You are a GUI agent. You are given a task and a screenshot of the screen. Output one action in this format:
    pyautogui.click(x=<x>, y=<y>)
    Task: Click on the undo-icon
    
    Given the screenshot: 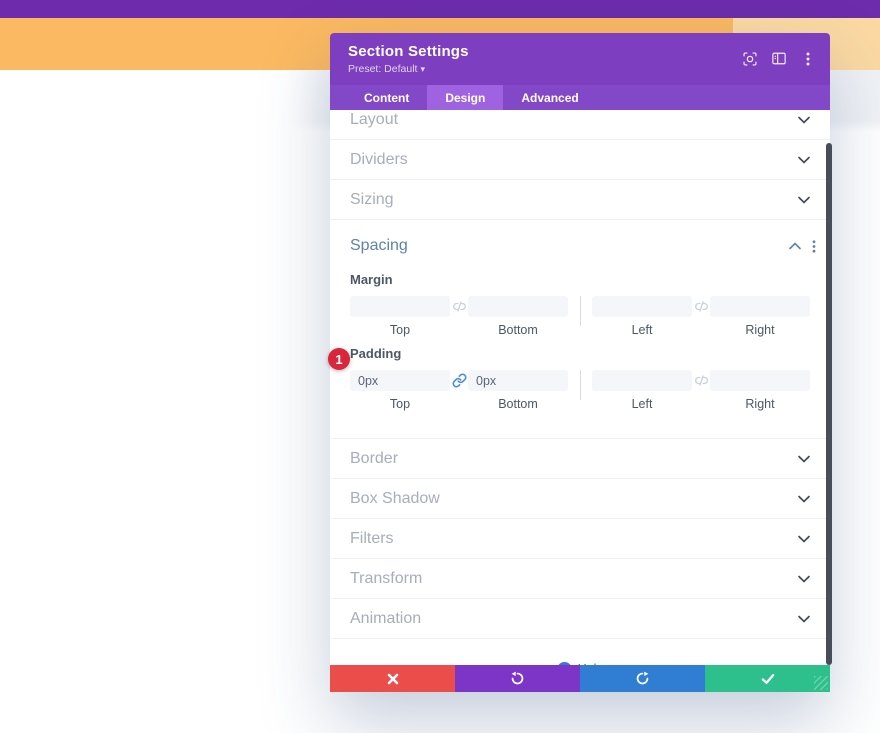 What is the action you would take?
    pyautogui.click(x=517, y=678)
    